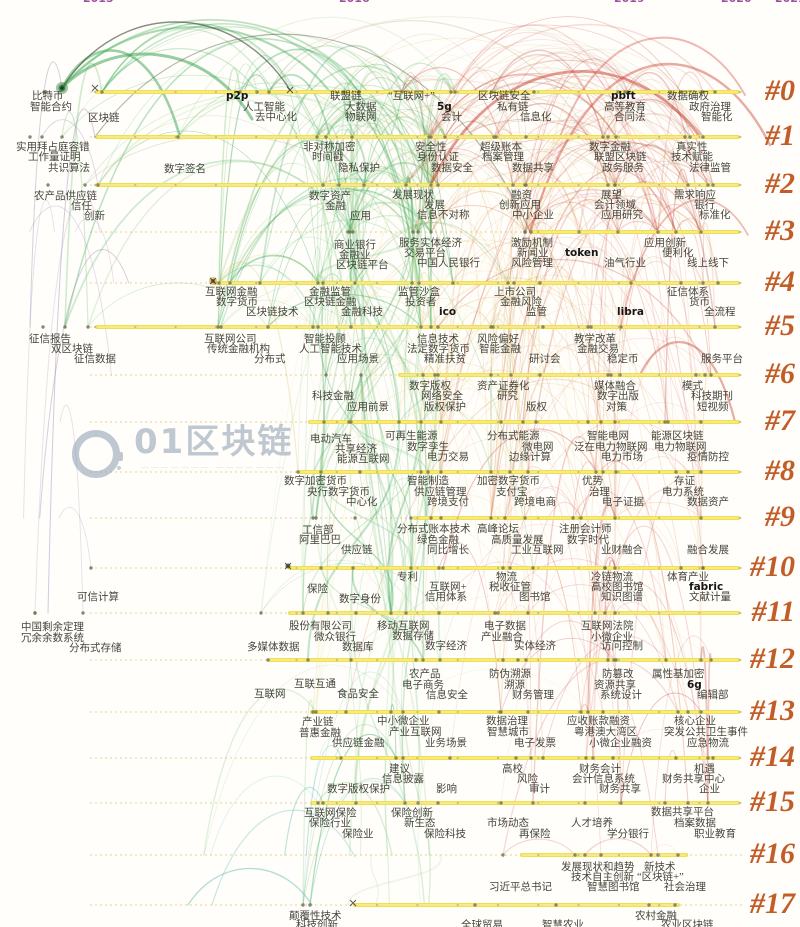  Describe the element at coordinates (772, 903) in the screenshot. I see `cluster-badge: #17` at that location.